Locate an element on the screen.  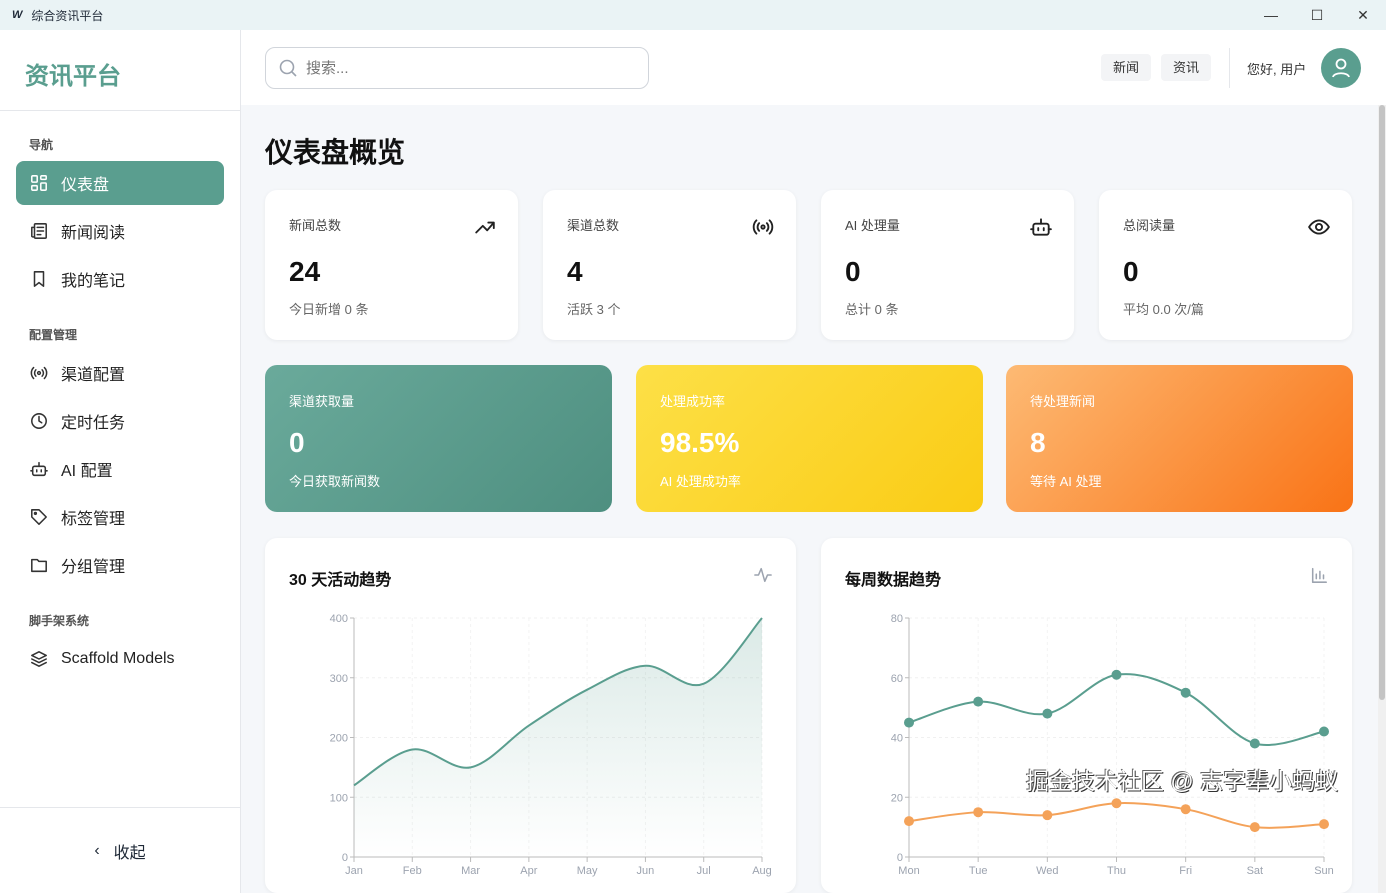
y-tick-label: 100 is located at coordinates (339, 798).